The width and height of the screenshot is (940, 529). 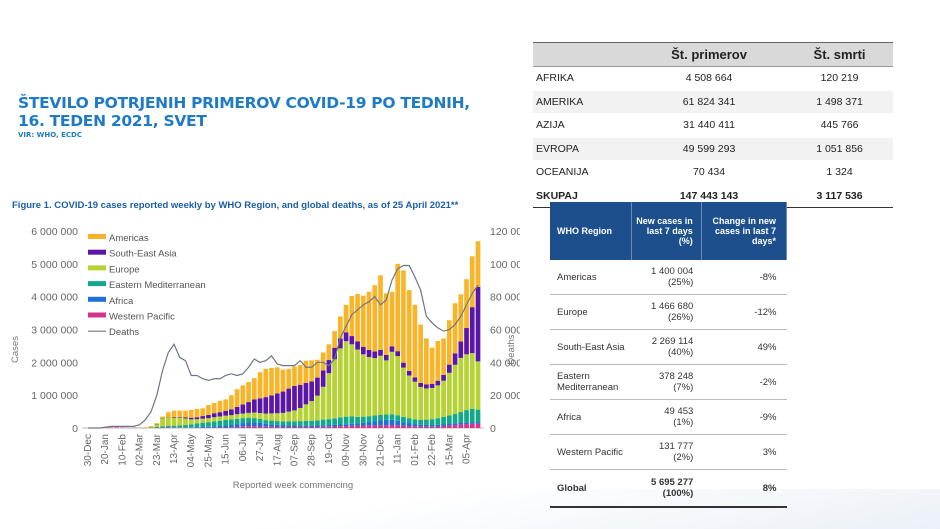 I want to click on x-tick-label: 20-Jan, so click(x=105, y=449).